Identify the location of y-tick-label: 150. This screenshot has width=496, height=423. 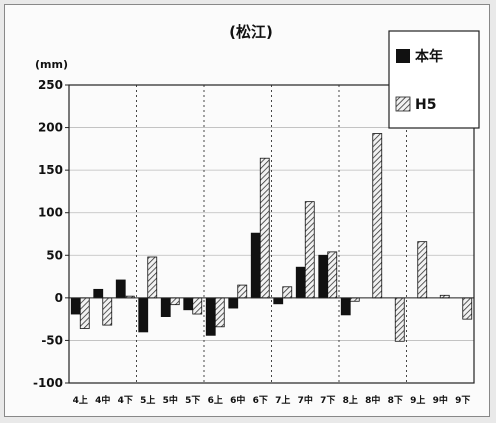
(50, 170).